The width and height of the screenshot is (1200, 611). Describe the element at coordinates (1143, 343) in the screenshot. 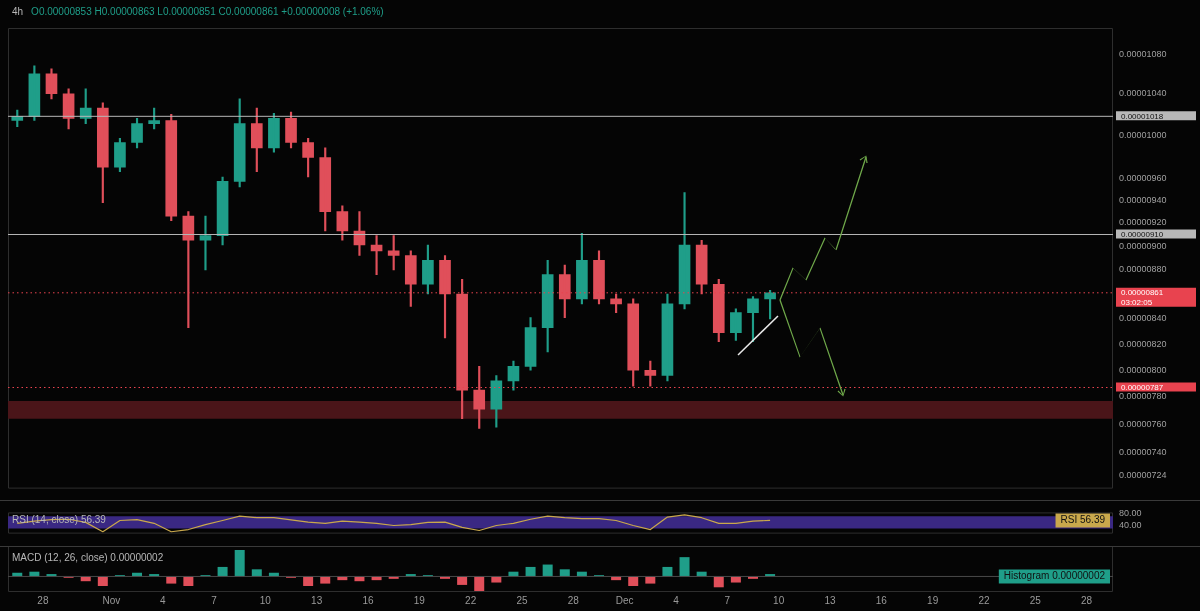

I see `y-tick-label: 0.00000820` at that location.